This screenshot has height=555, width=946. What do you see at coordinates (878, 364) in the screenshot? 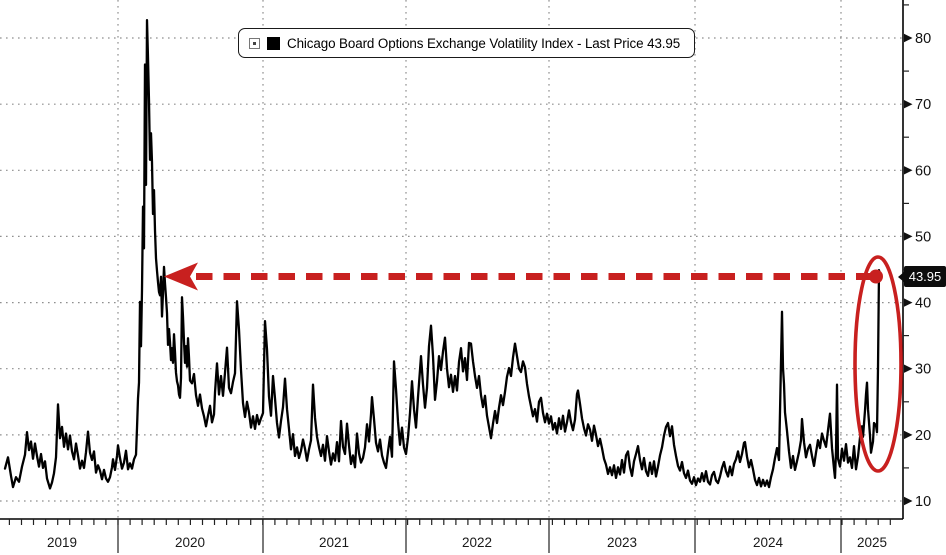
I see `red-circle-highlight` at bounding box center [878, 364].